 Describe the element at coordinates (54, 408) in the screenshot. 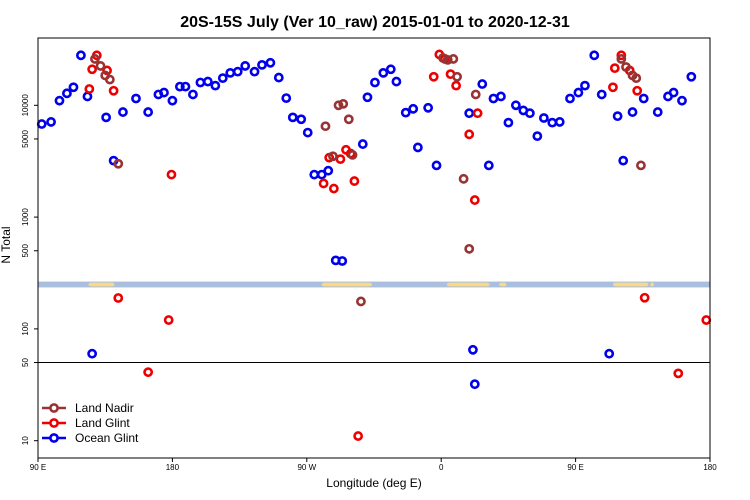

I see `legend-marker-land-nadir` at that location.